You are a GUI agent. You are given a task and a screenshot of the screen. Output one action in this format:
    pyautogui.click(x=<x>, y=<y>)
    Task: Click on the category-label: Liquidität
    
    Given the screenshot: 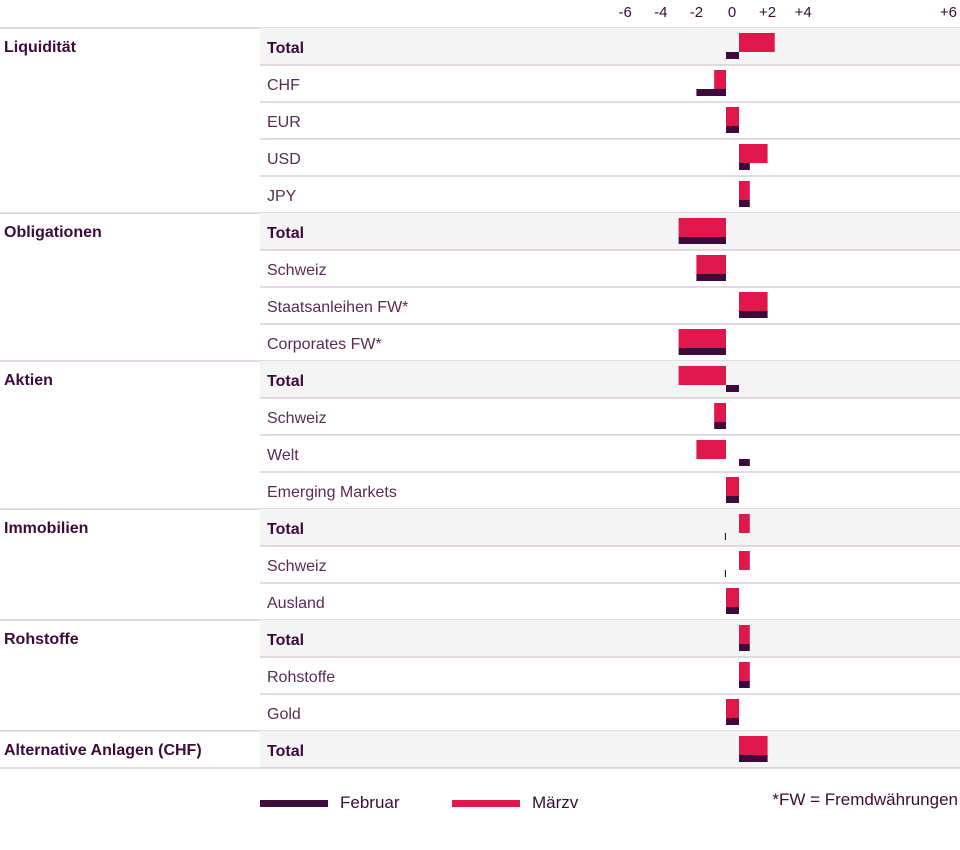 What is the action you would take?
    pyautogui.click(x=40, y=47)
    